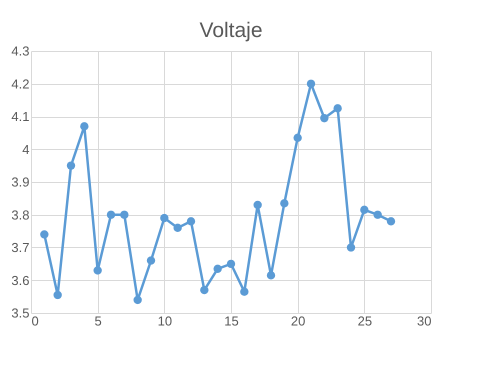 This screenshot has width=490, height=391. I want to click on y-tick-label: 4, so click(26, 149).